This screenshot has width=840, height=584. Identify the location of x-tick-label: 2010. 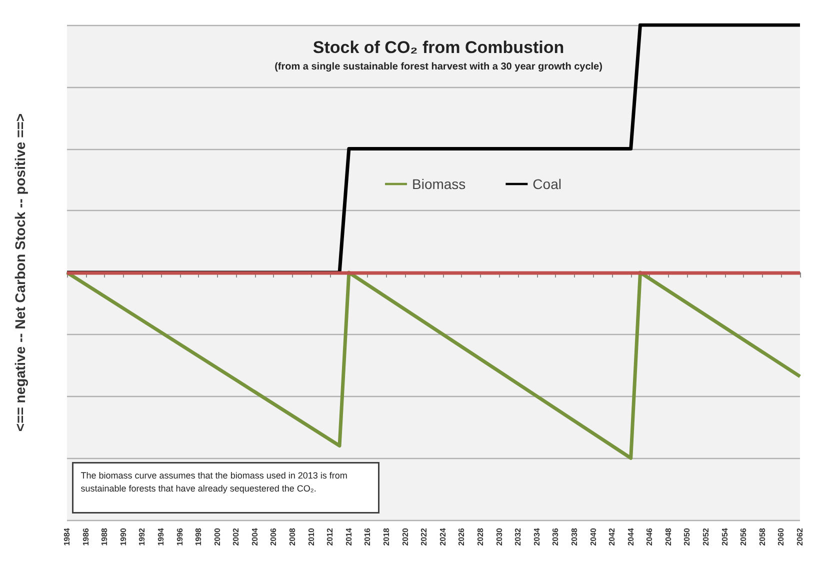
(311, 536).